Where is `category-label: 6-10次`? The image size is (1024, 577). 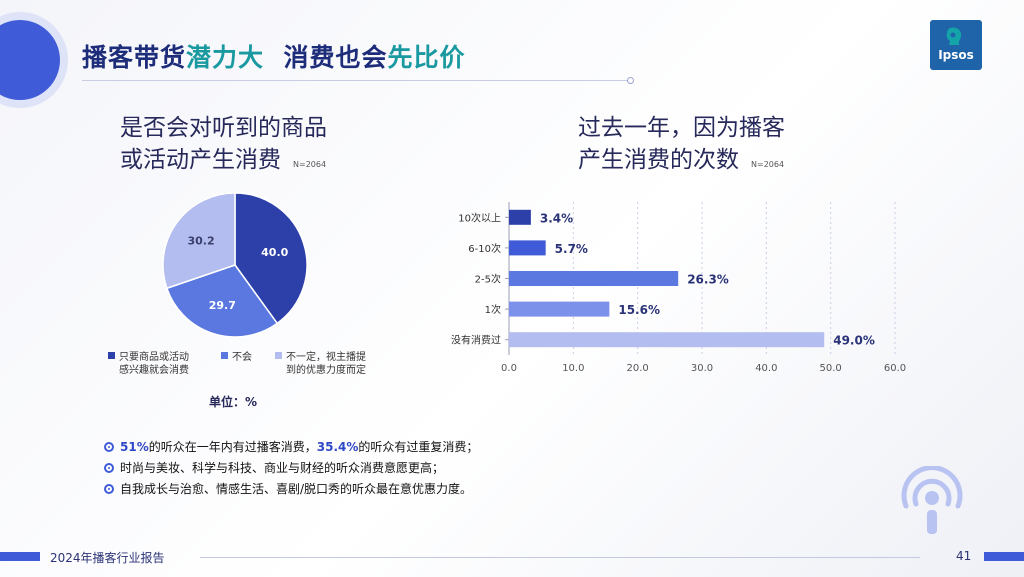
category-label: 6-10次 is located at coordinates (484, 248).